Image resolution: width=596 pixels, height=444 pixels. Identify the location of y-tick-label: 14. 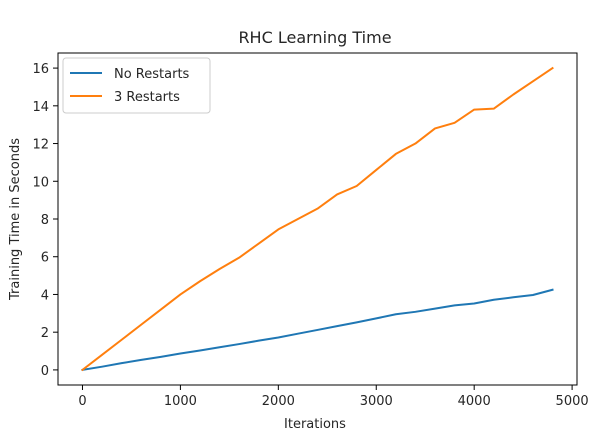
(40, 107).